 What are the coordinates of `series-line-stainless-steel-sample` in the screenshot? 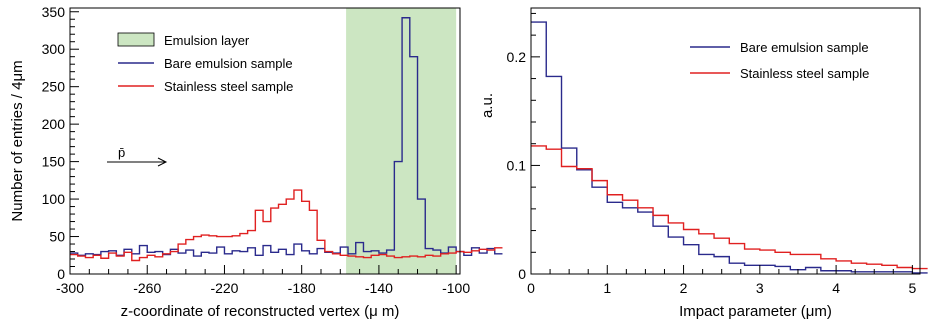 It's located at (286, 225).